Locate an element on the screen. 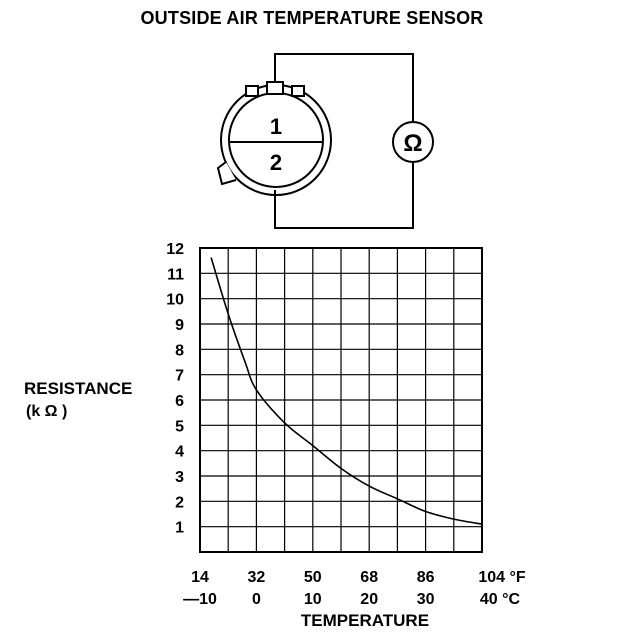 The image size is (624, 644). y-axis-label-line1: RESISTANCE is located at coordinates (78, 388).